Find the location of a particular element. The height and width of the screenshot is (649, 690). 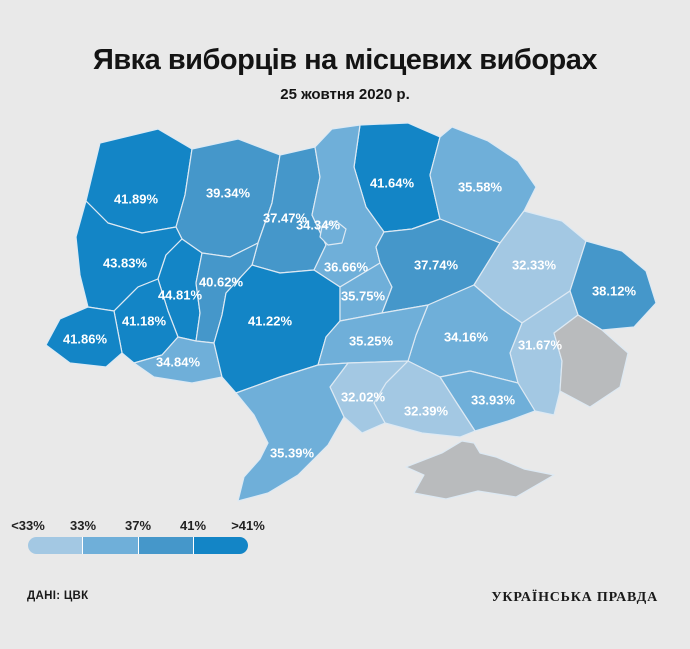

region-label-kyiv_city: 34.34% is located at coordinates (318, 225).